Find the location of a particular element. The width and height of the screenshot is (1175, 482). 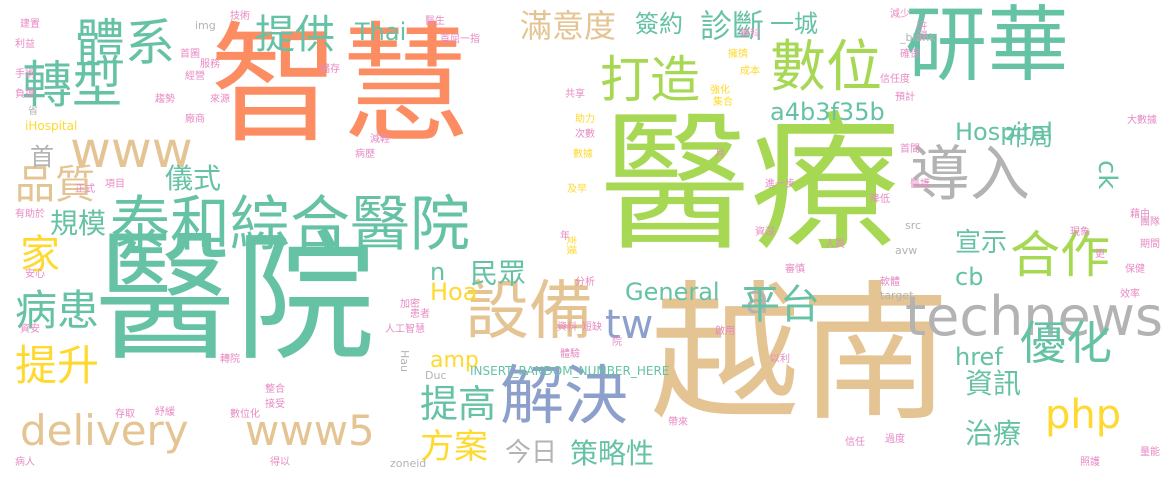

cloud-word: technews is located at coordinates (1034, 316).